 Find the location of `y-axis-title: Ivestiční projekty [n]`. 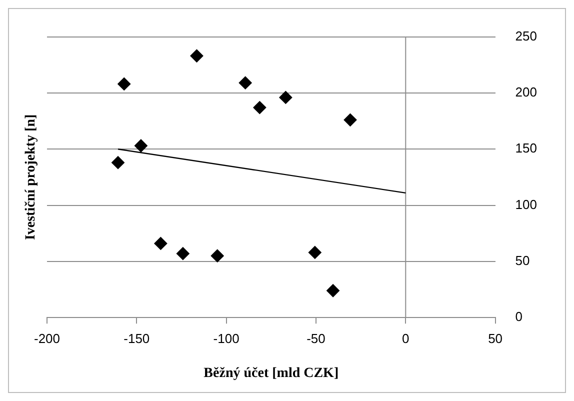

y-axis-title: Ivestiční projekty [n] is located at coordinates (31, 177).